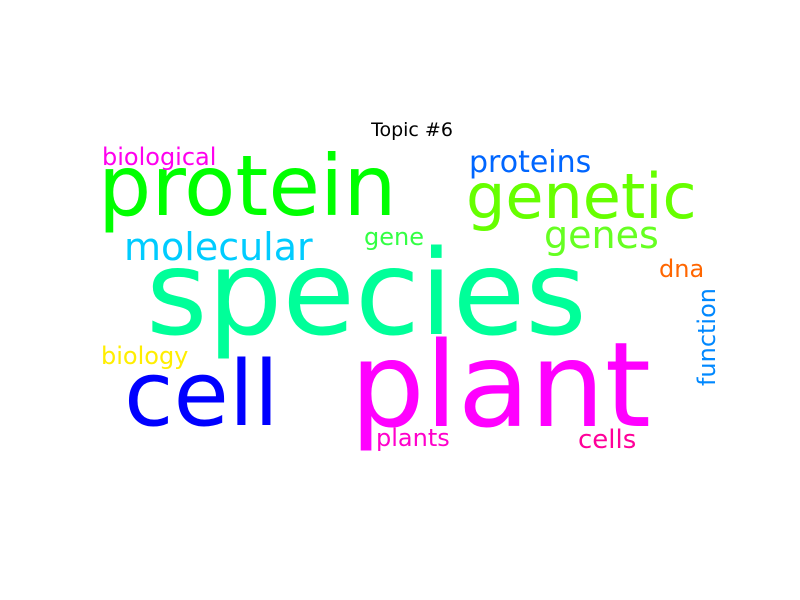 The width and height of the screenshot is (800, 600). What do you see at coordinates (145, 356) in the screenshot?
I see `word-biology: biology` at bounding box center [145, 356].